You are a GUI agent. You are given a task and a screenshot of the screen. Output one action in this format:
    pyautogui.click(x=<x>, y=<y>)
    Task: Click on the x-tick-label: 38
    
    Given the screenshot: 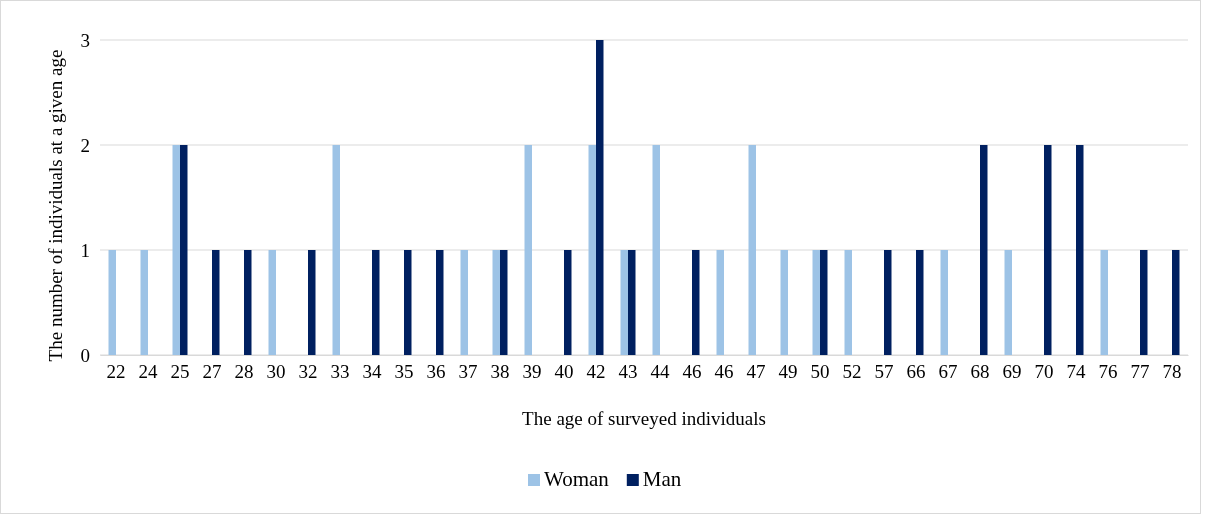 What is the action you would take?
    pyautogui.click(x=500, y=372)
    